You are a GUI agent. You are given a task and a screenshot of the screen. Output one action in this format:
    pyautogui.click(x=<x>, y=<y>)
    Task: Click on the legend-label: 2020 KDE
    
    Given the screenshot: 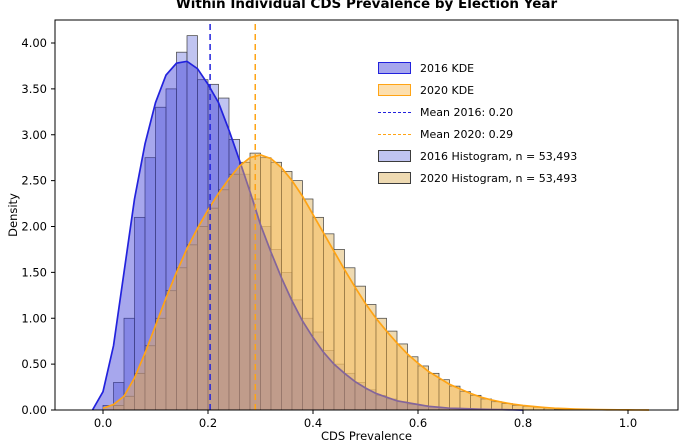 What is the action you would take?
    pyautogui.click(x=447, y=90)
    